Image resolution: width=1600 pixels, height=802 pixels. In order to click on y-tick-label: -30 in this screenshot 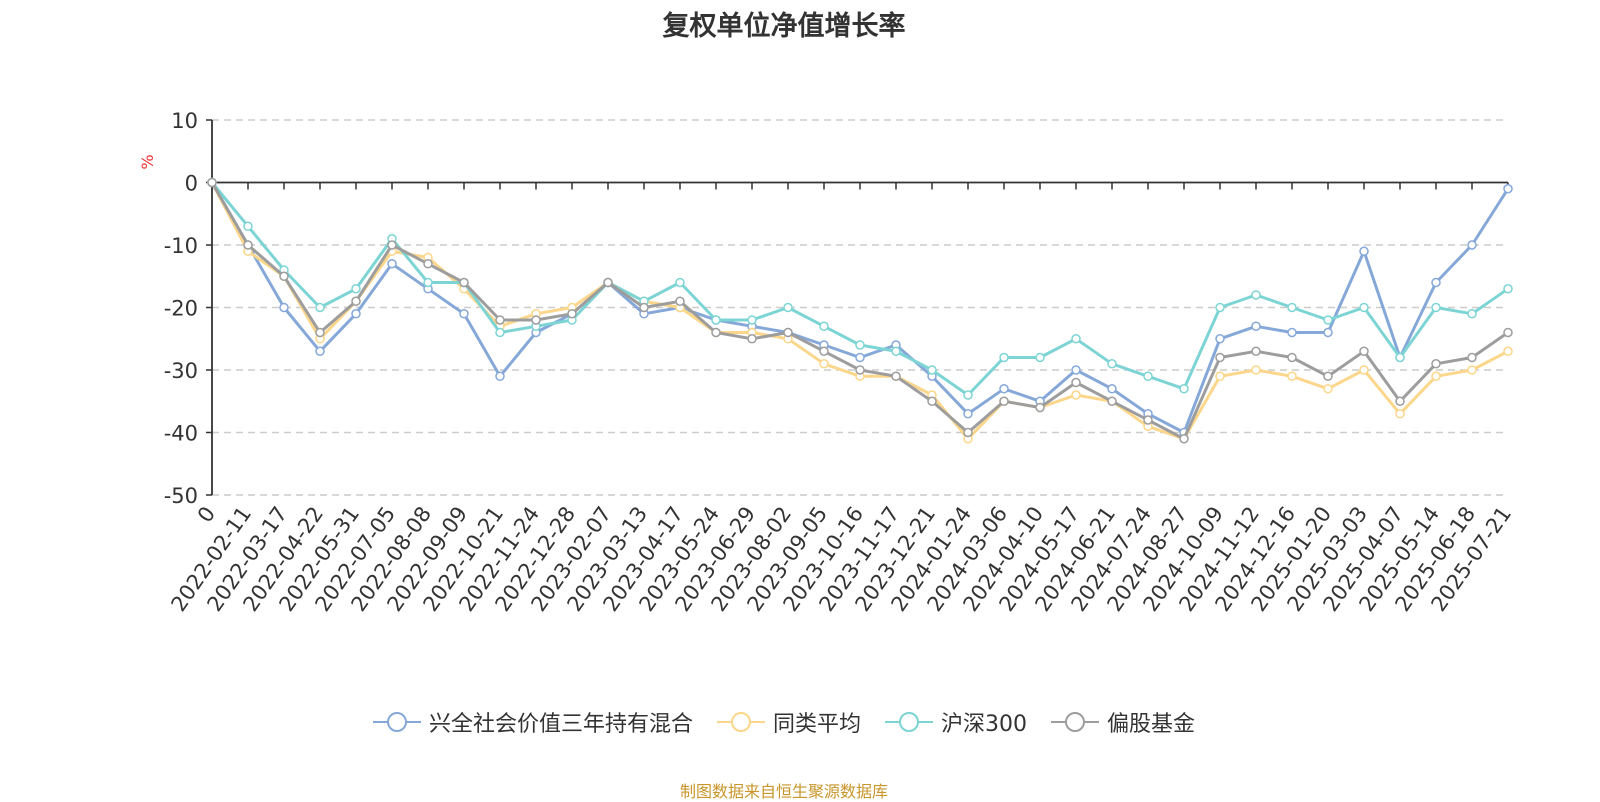, I will do `click(181, 371)`.